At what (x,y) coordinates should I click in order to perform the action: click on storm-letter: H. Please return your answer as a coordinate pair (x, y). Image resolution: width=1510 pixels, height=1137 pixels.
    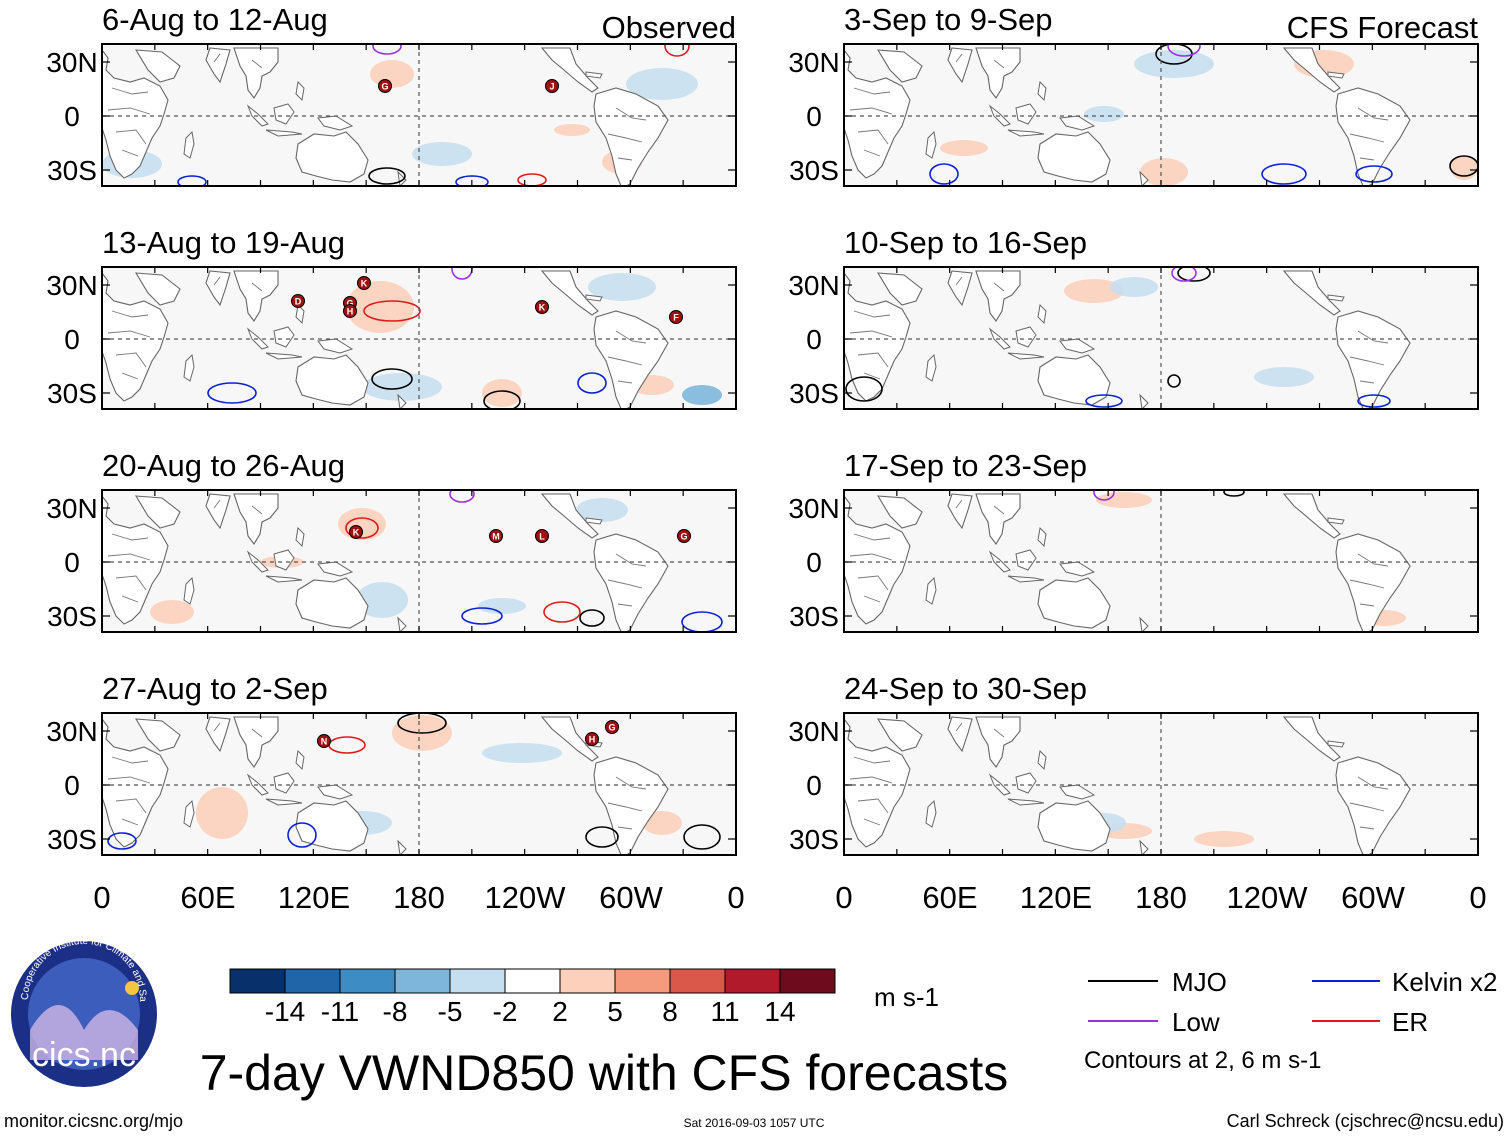
    Looking at the image, I should click on (350, 312).